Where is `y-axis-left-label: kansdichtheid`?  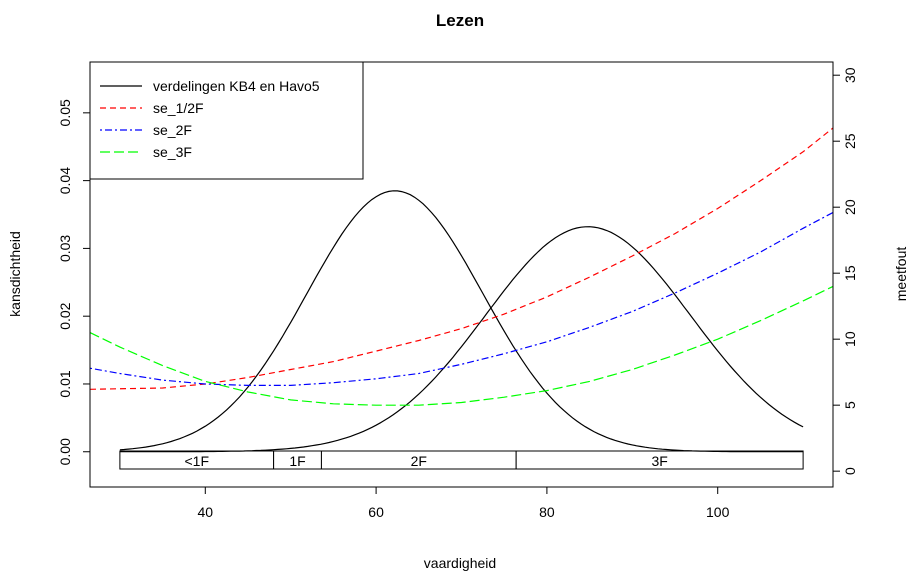 y-axis-left-label: kansdichtheid is located at coordinates (15, 274).